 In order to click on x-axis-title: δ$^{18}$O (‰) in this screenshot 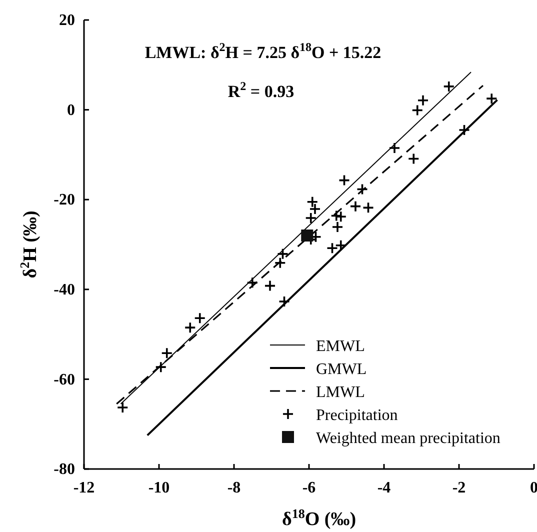, I will do `click(319, 518)`.